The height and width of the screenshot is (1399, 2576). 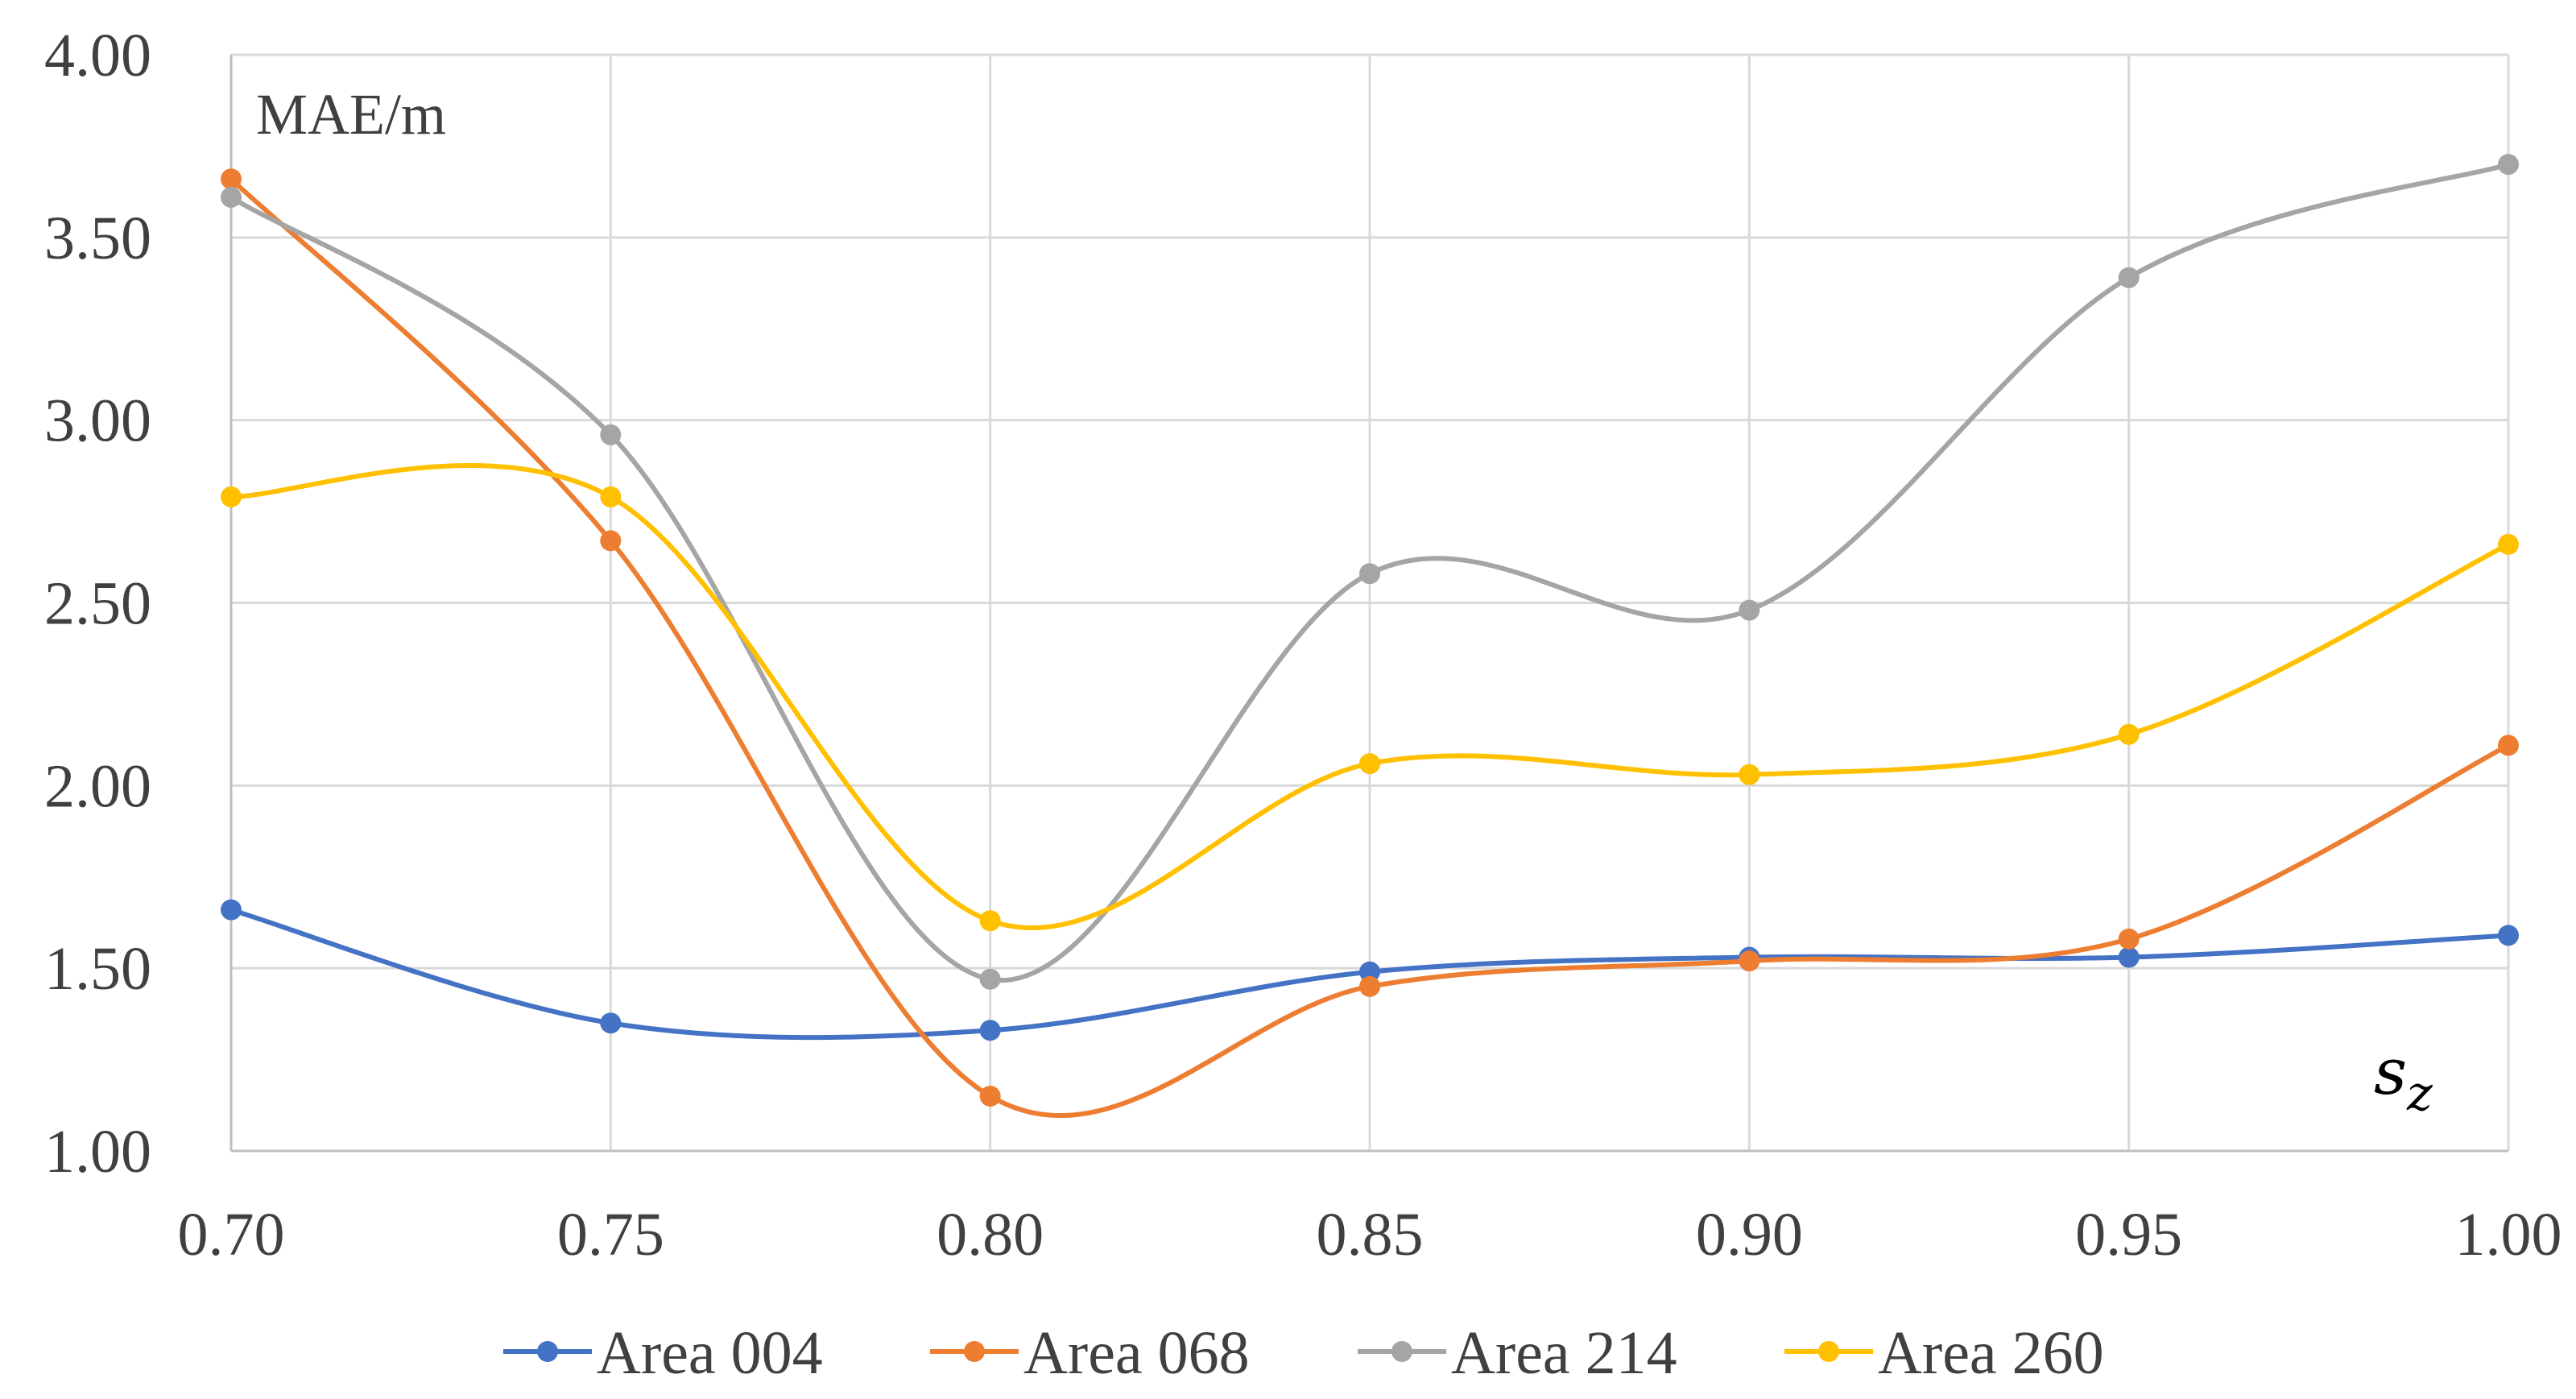 I want to click on y-tick-label: 1.50, so click(x=98, y=969).